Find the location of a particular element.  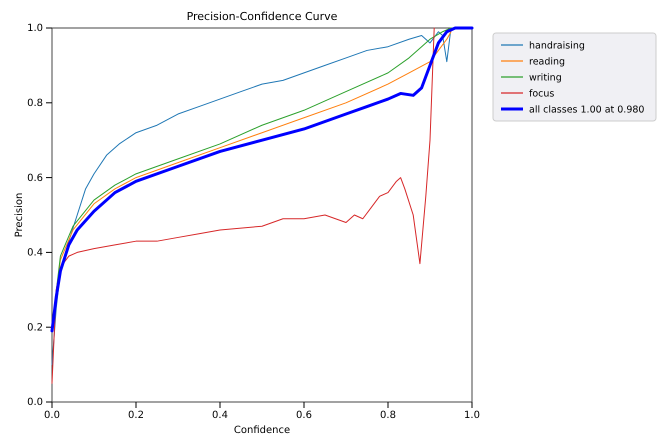

legend-label: reading is located at coordinates (547, 62).